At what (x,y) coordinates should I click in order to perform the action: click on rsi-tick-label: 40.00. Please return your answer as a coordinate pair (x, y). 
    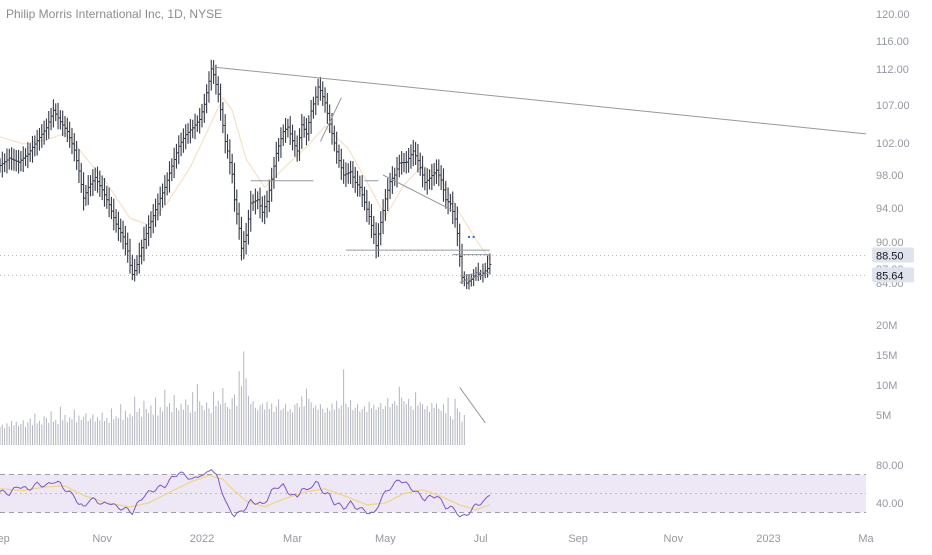
    Looking at the image, I should click on (890, 504).